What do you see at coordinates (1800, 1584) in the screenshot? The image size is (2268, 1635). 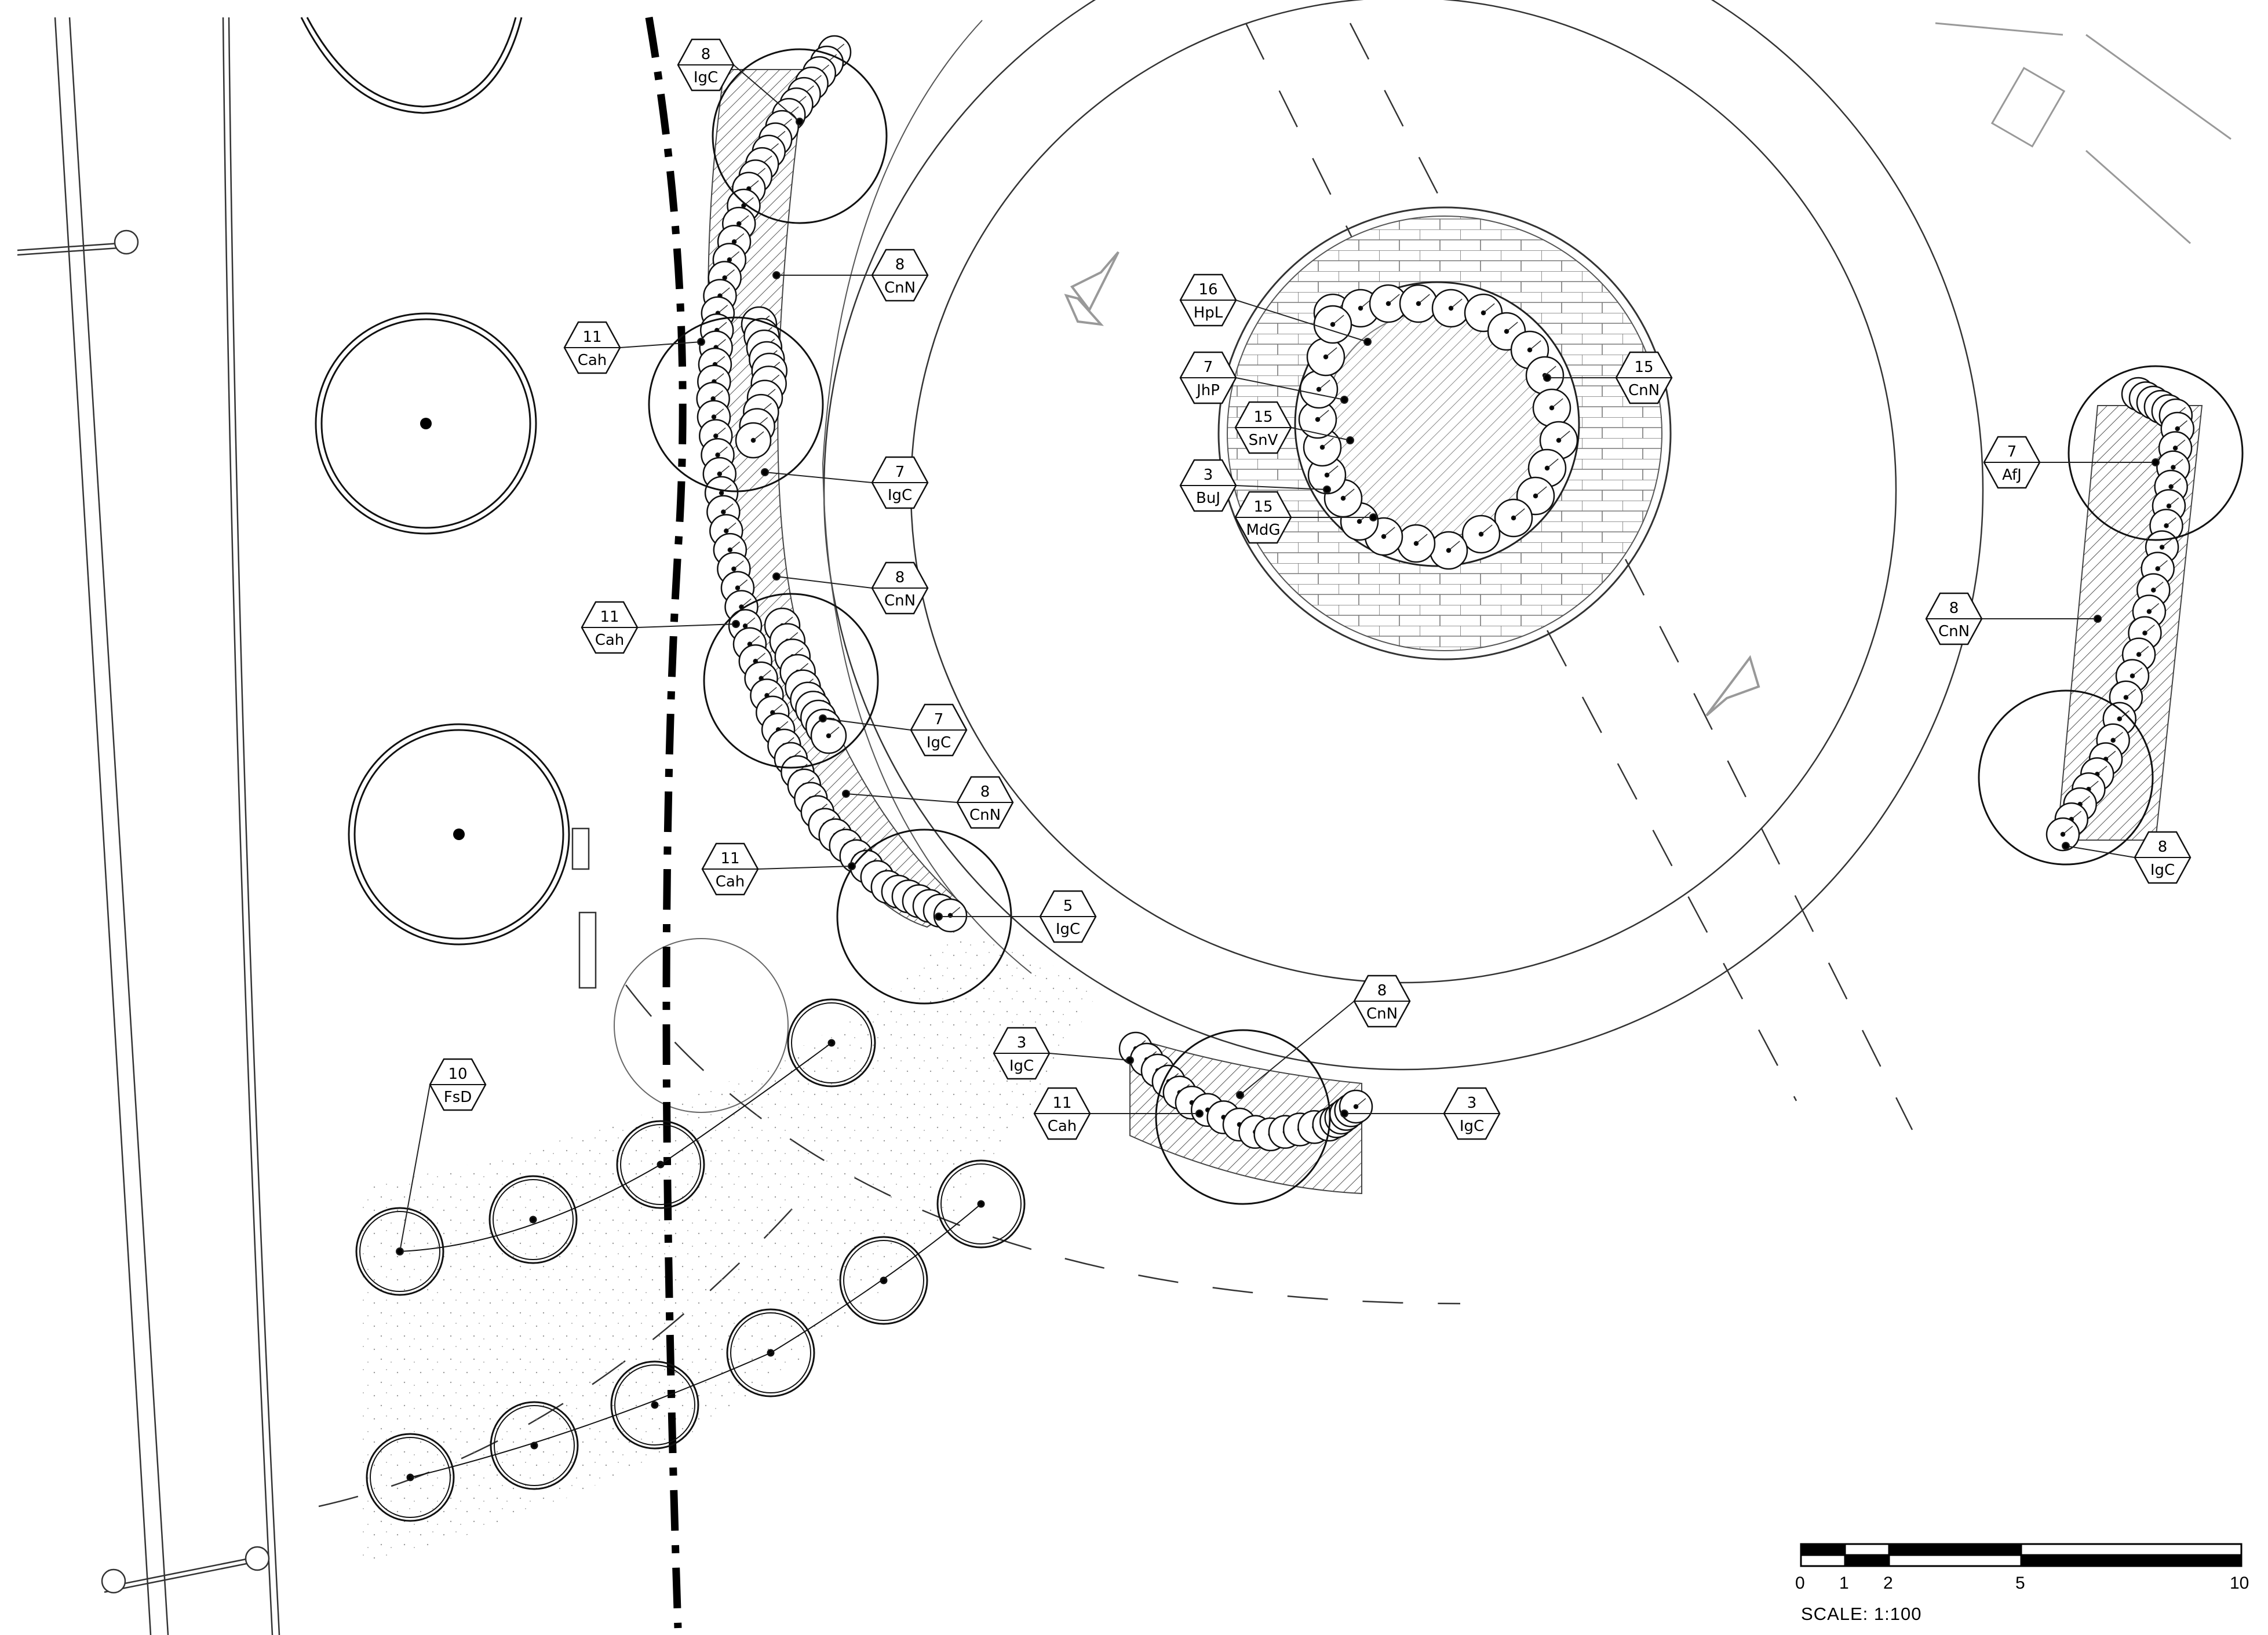 I see `scale-tick-0: 0` at bounding box center [1800, 1584].